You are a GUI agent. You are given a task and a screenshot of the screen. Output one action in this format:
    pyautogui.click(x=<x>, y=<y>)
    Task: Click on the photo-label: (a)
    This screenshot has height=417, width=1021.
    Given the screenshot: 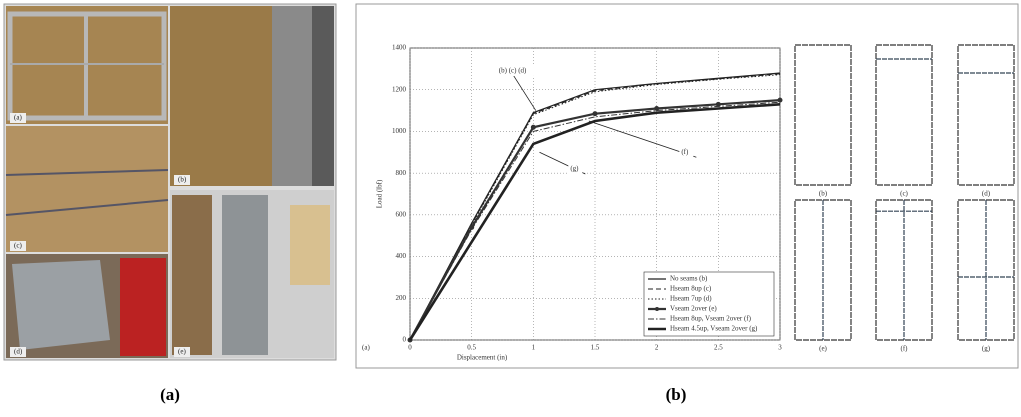 What is the action you would take?
    pyautogui.click(x=18, y=118)
    